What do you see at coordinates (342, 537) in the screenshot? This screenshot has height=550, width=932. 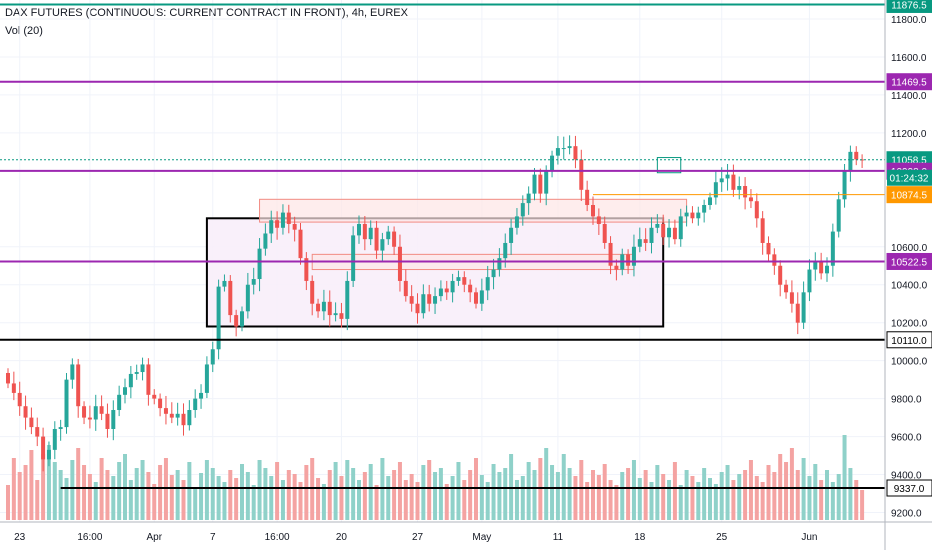 I see `x-tick-label: 20` at bounding box center [342, 537].